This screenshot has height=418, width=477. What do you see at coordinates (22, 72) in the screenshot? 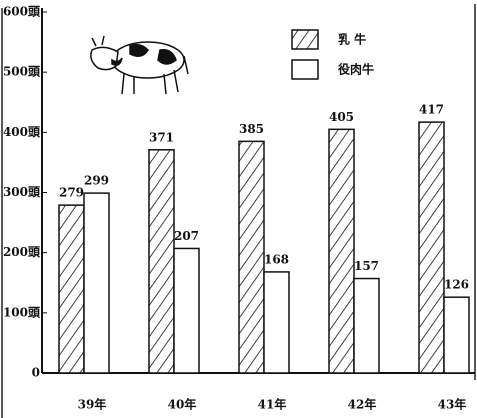
I see `y-tick-label: 500頭` at bounding box center [22, 72].